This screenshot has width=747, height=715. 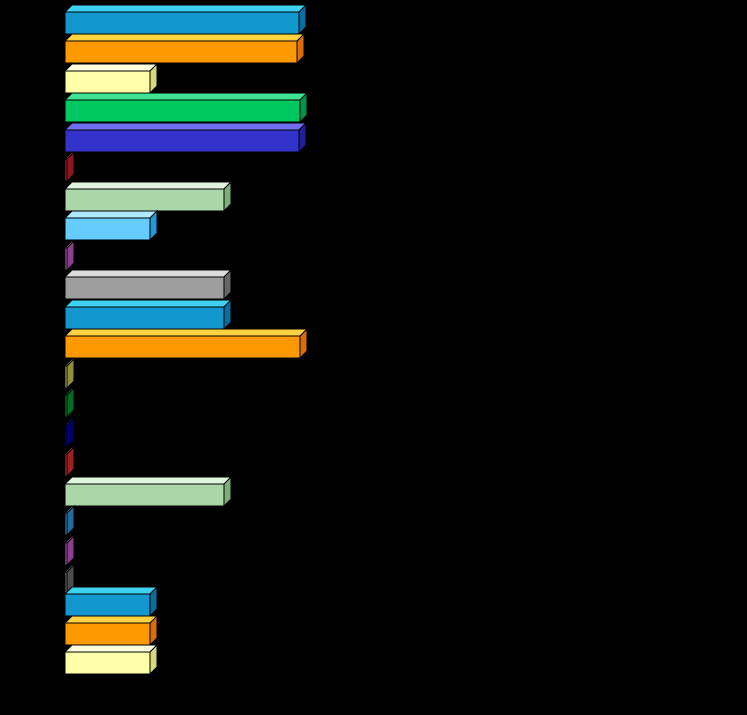 What do you see at coordinates (182, 23) in the screenshot?
I see `bar-1-front-face` at bounding box center [182, 23].